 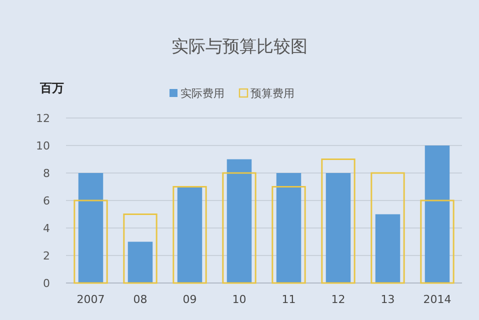 I want to click on y-tick-label: 8, so click(x=46, y=173).